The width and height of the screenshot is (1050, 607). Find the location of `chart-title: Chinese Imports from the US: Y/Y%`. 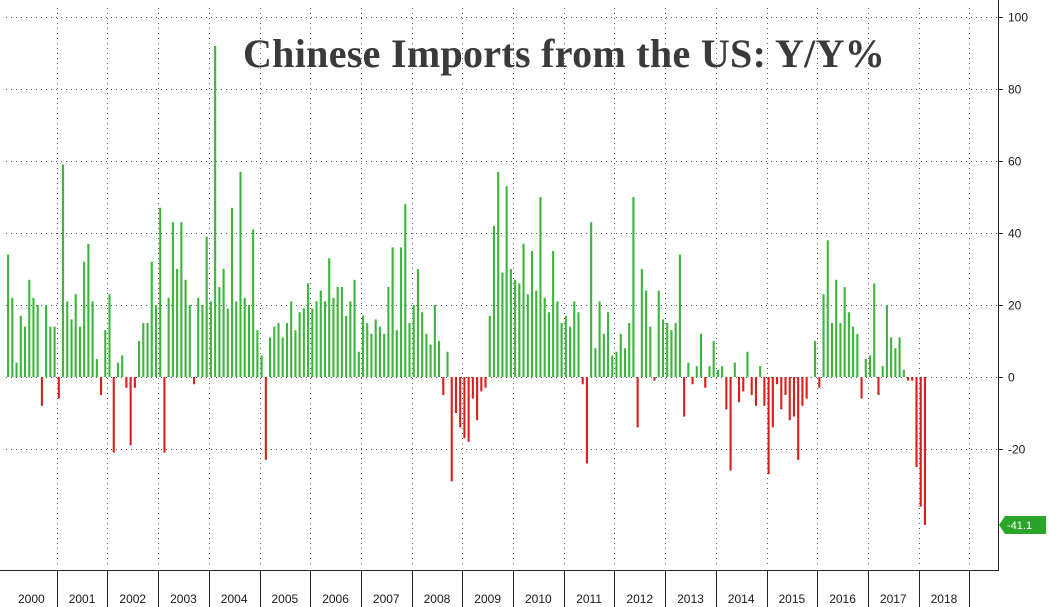

chart-title: Chinese Imports from the US: Y/Y% is located at coordinates (564, 53).